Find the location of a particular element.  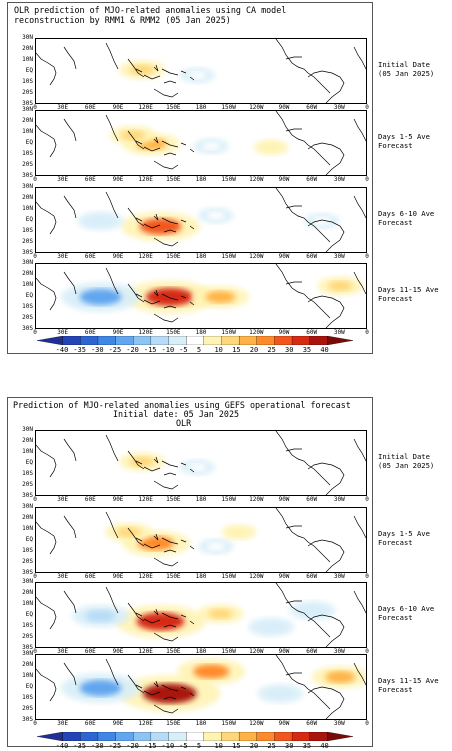

panel-label: Initial Date (05 Jan 2025) is located at coordinates (406, 461).